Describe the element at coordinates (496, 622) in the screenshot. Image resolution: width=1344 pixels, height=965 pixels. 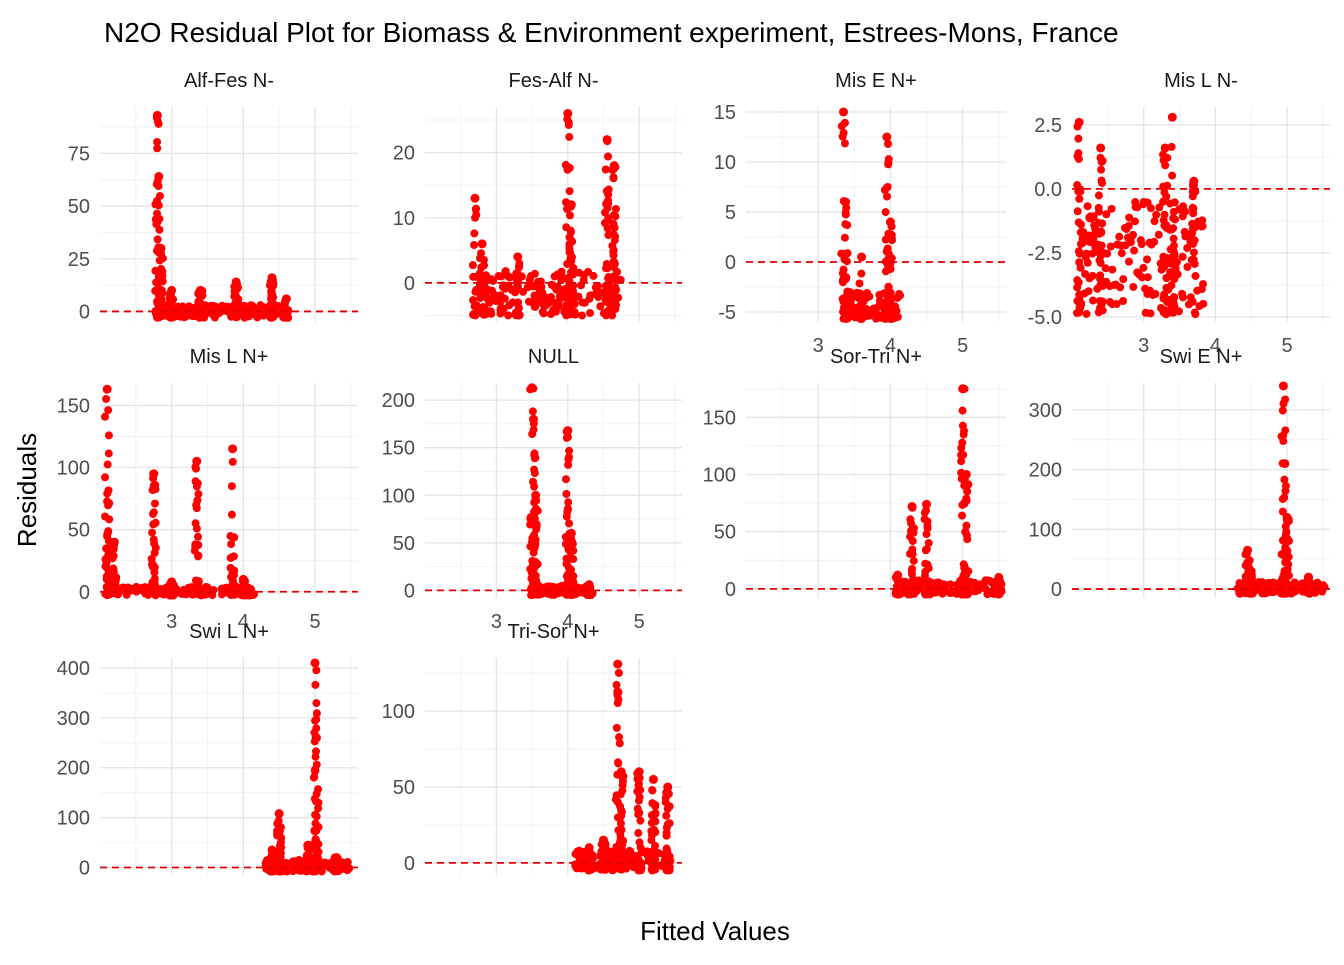
I see `x-tick-label: 3` at that location.